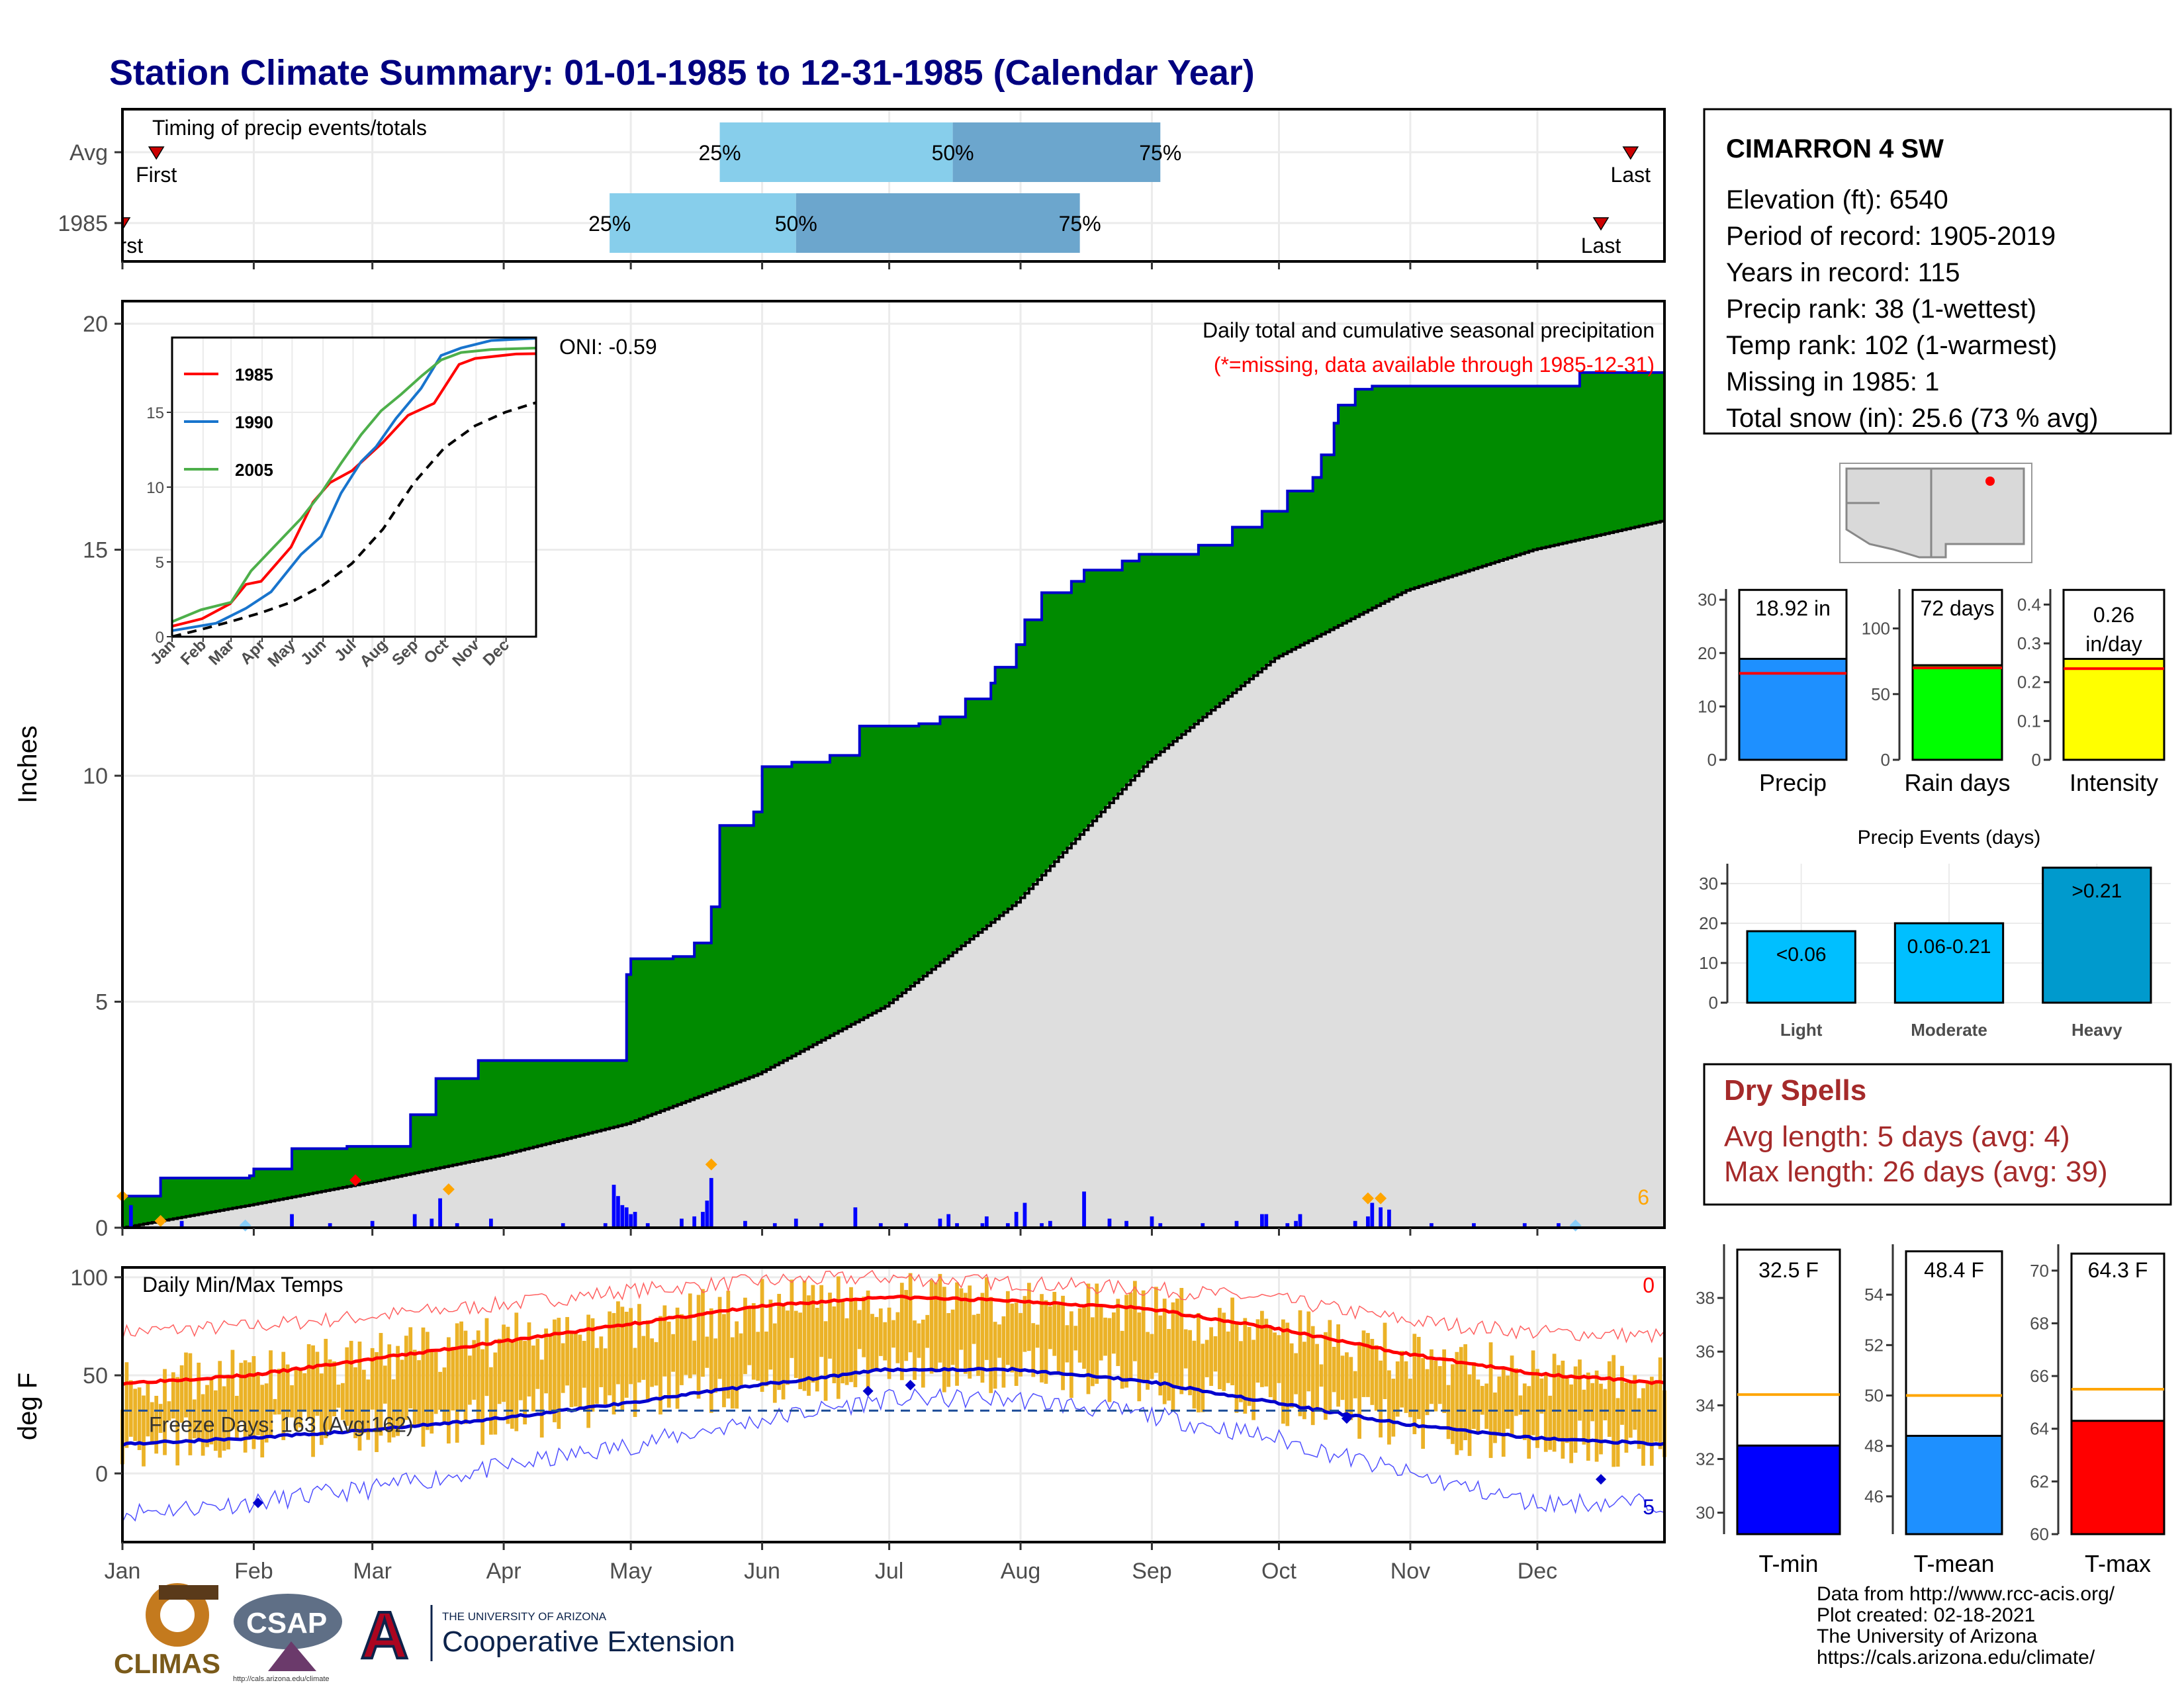 The width and height of the screenshot is (2184, 1691). Describe the element at coordinates (2039, 1376) in the screenshot. I see `t-max-y-tick-label: 66` at that location.